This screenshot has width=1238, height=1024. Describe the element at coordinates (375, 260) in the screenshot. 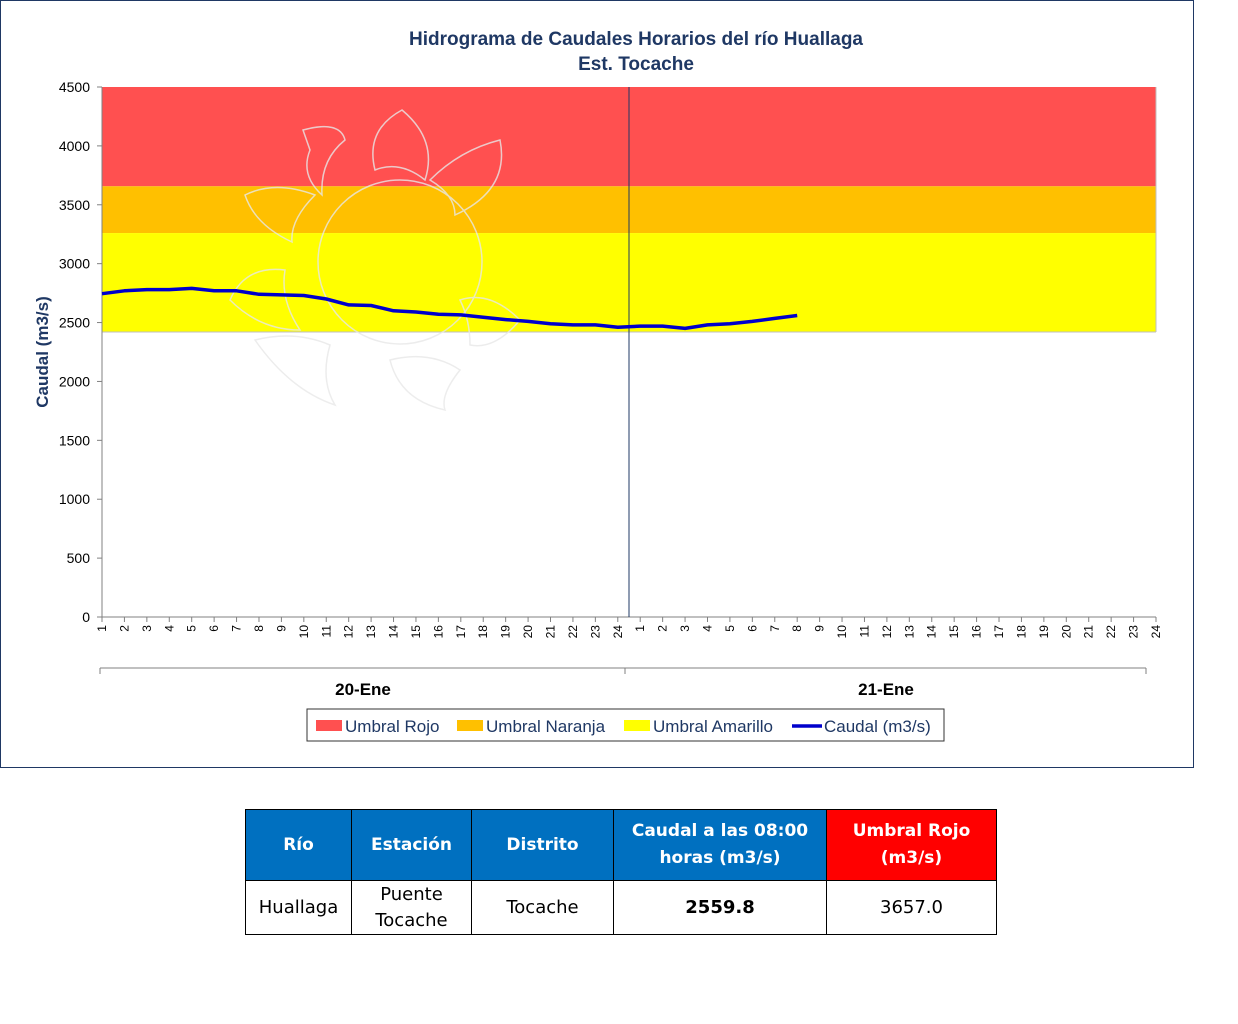

I see `sun-watermark` at that location.